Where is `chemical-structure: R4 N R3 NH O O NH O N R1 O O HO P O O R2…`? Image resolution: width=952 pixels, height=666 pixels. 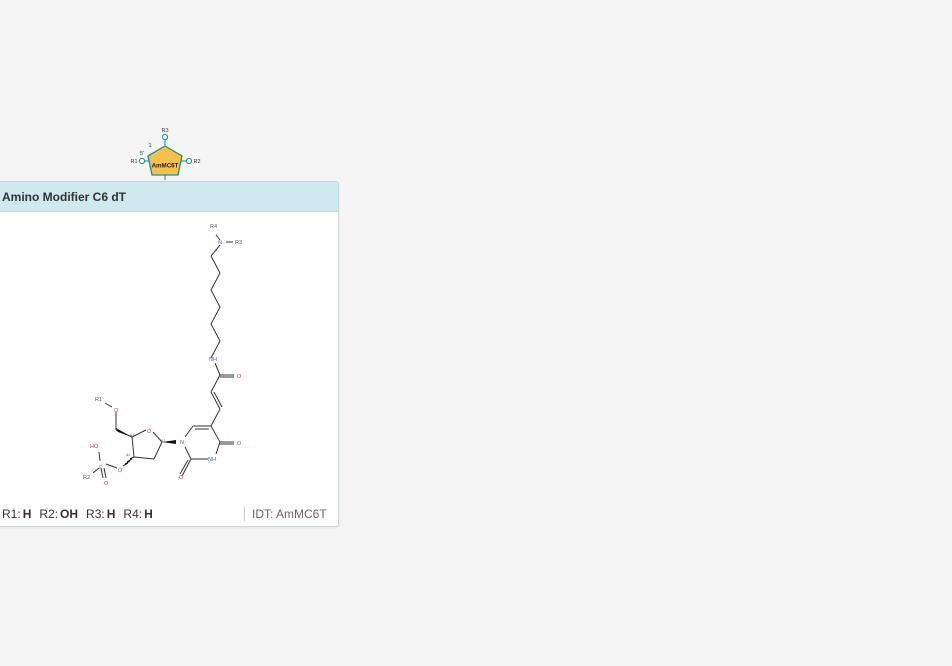 chemical-structure: R4 N R3 NH O O NH O N R1 O O HO P O O R2… is located at coordinates (162, 355).